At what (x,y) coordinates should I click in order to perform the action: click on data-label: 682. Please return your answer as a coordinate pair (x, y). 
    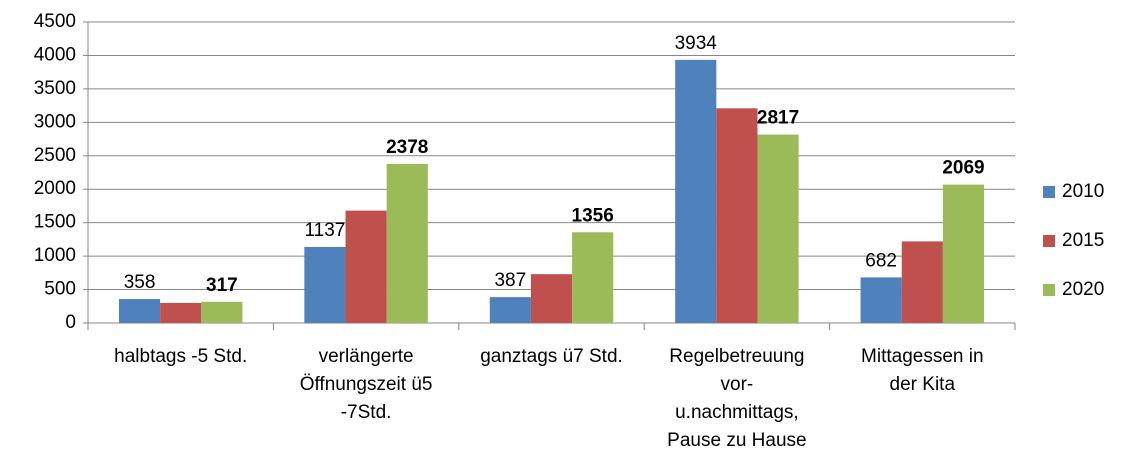
    Looking at the image, I should click on (881, 260).